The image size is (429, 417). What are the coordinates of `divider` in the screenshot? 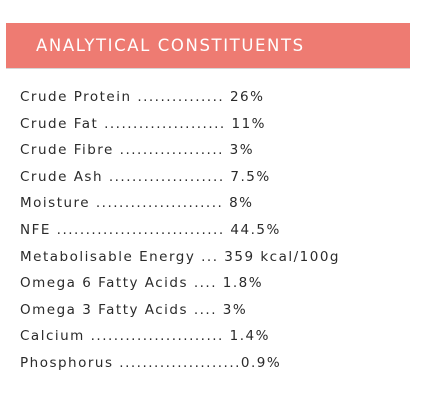 It's located at (208, 68).